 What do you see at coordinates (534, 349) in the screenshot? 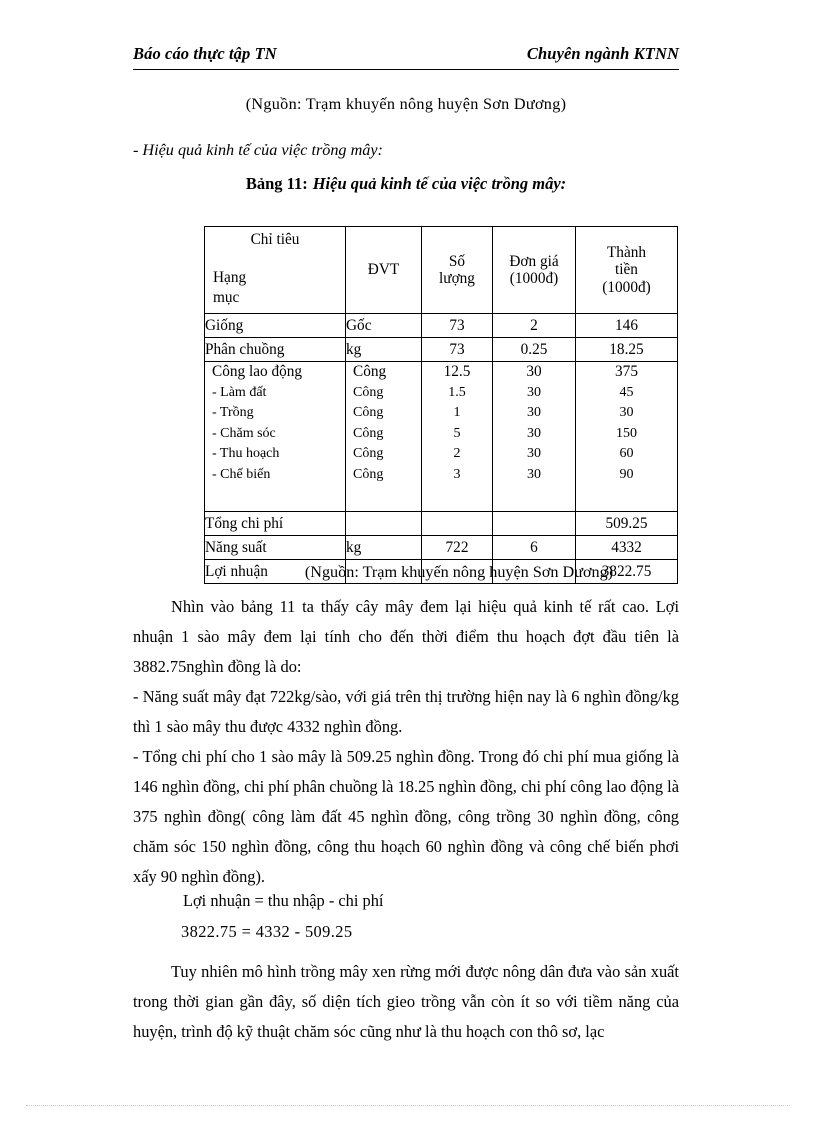
I see `row-price: 0.25` at bounding box center [534, 349].